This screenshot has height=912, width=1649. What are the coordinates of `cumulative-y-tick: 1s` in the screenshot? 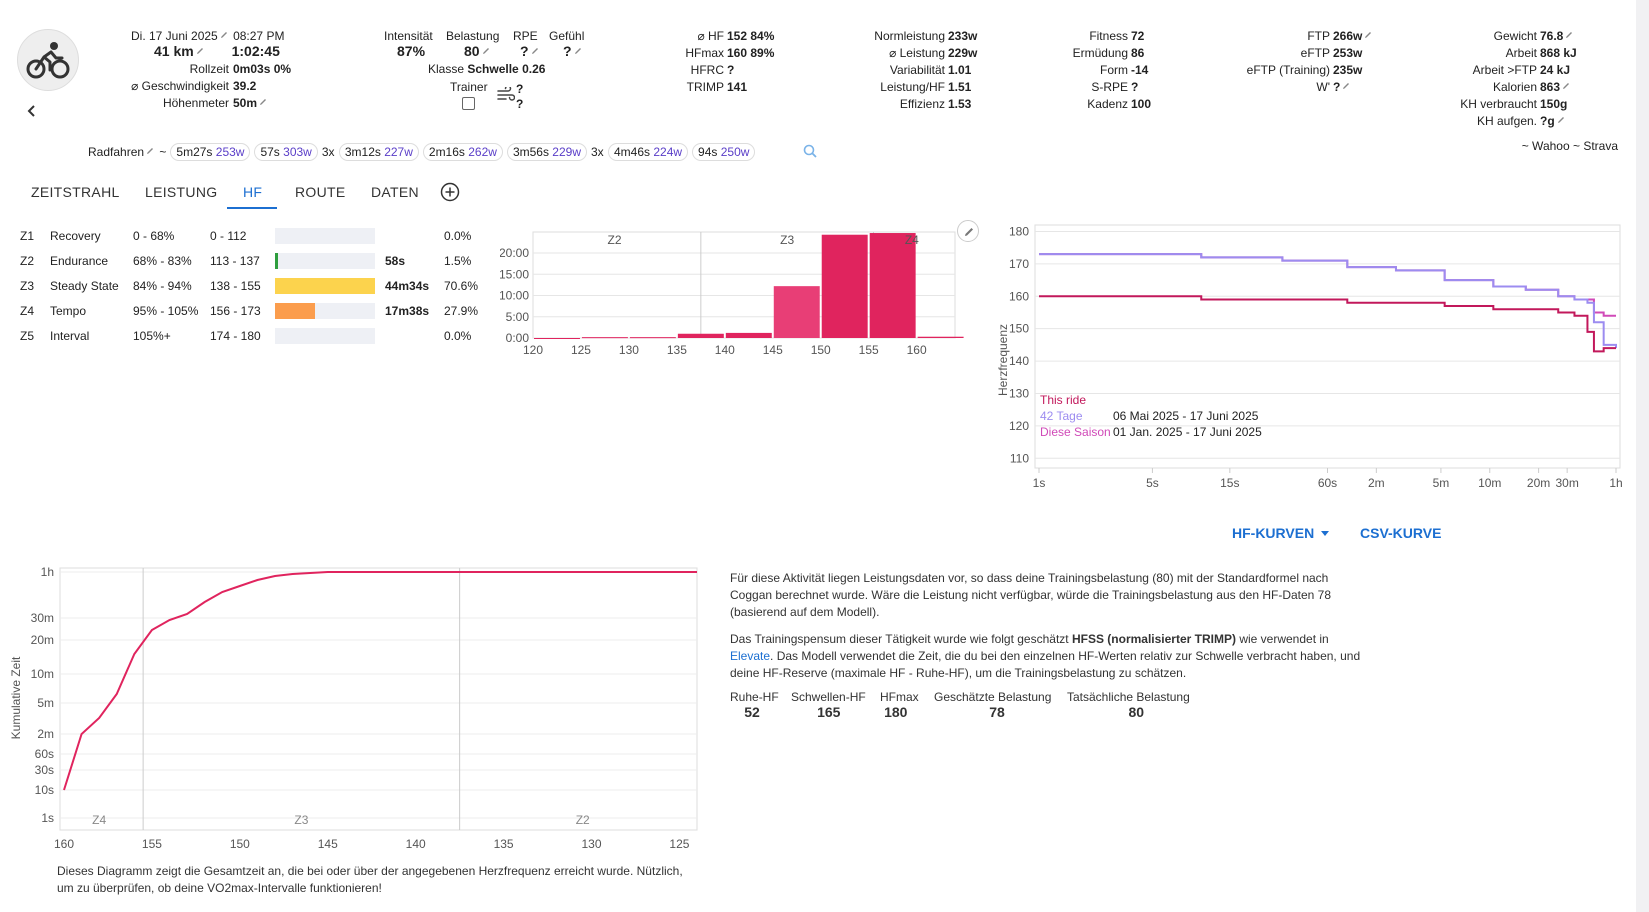 It's located at (47, 818).